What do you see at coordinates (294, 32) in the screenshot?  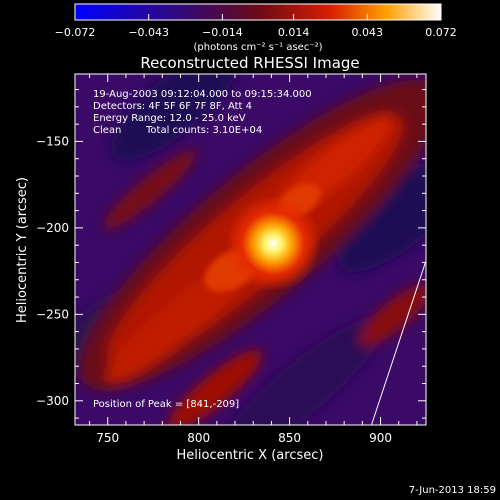 I see `colorbar-tick-label: 0.014` at bounding box center [294, 32].